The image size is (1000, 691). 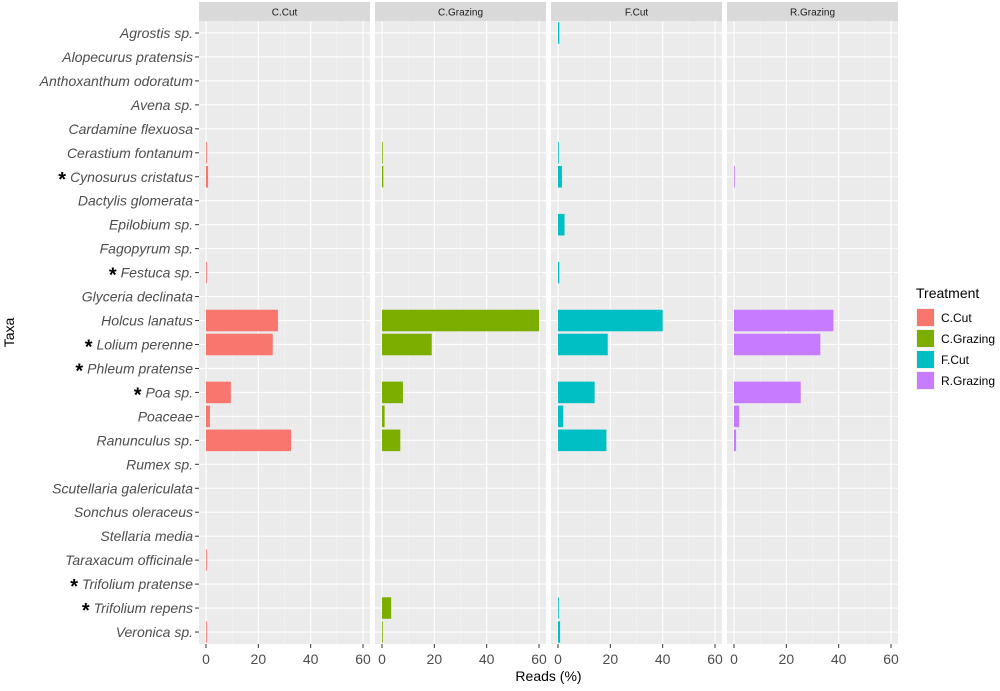 What do you see at coordinates (735, 440) in the screenshot?
I see `bar-r-grazing-ranunculus-sp` at bounding box center [735, 440].